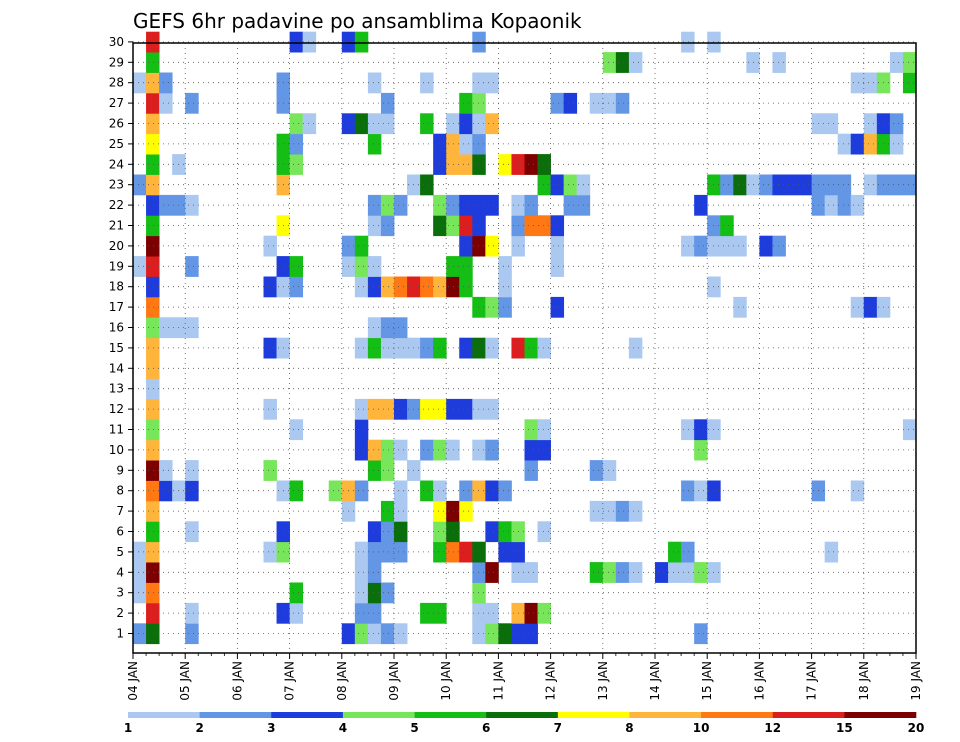 The width and height of the screenshot is (960, 742). What do you see at coordinates (570, 103) in the screenshot?
I see `heatmap-cell-m27-t33` at bounding box center [570, 103].